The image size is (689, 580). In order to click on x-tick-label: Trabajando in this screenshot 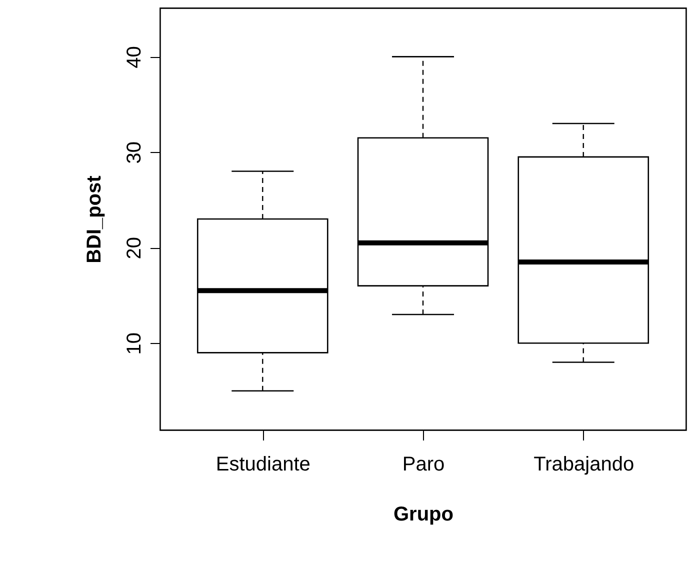, I will do `click(584, 465)`.